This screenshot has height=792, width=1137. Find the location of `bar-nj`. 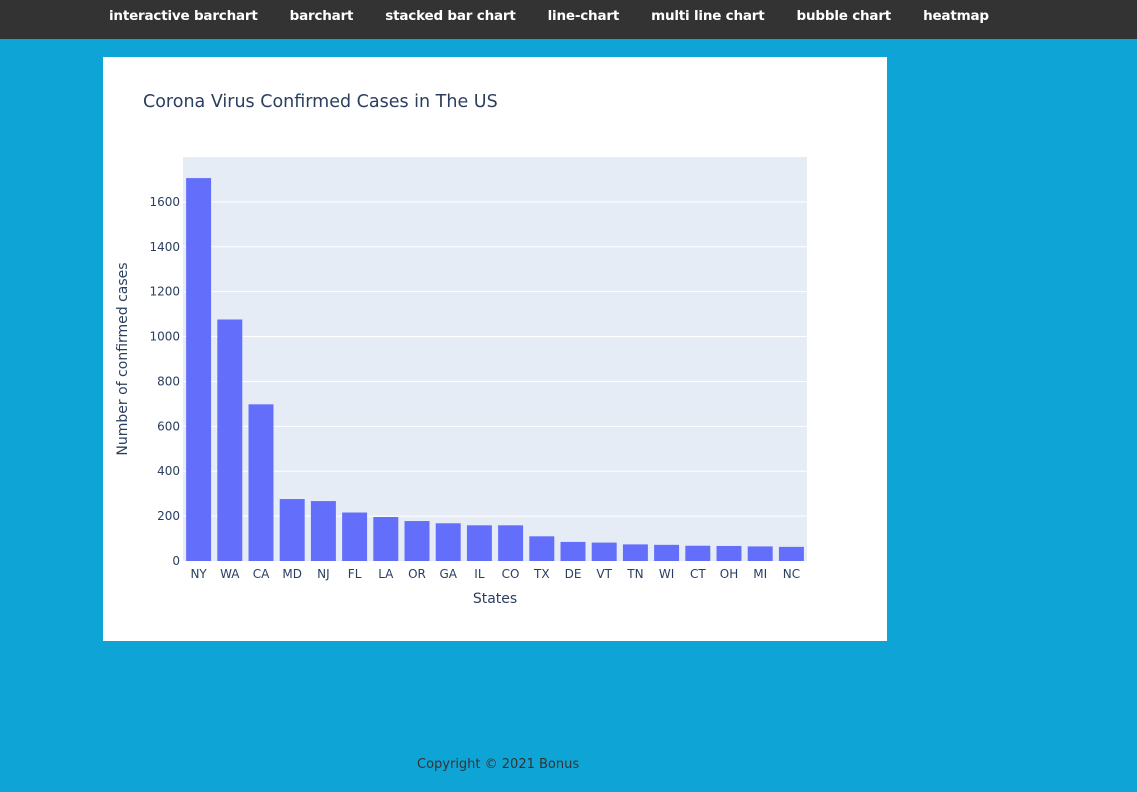

bar-nj is located at coordinates (323, 531).